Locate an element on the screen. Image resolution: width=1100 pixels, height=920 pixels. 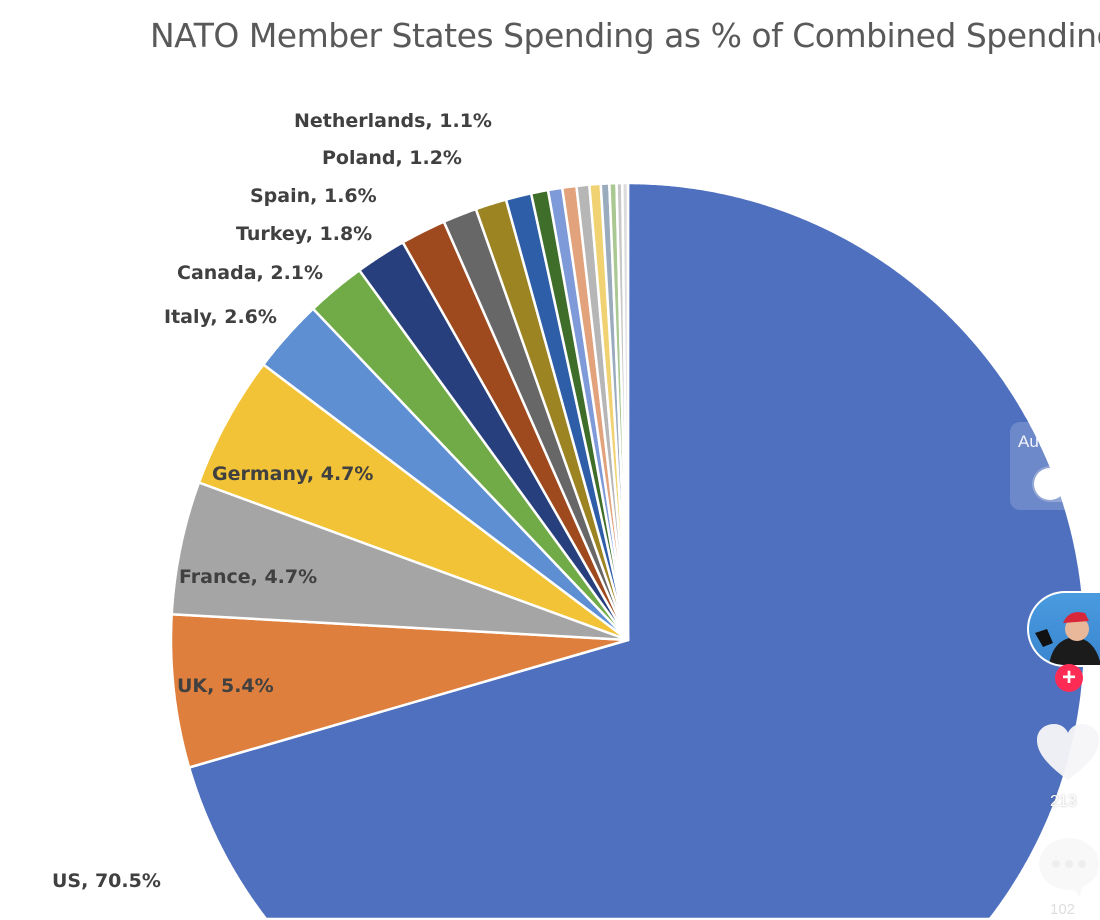
like-count: 213 is located at coordinates (1063, 801).